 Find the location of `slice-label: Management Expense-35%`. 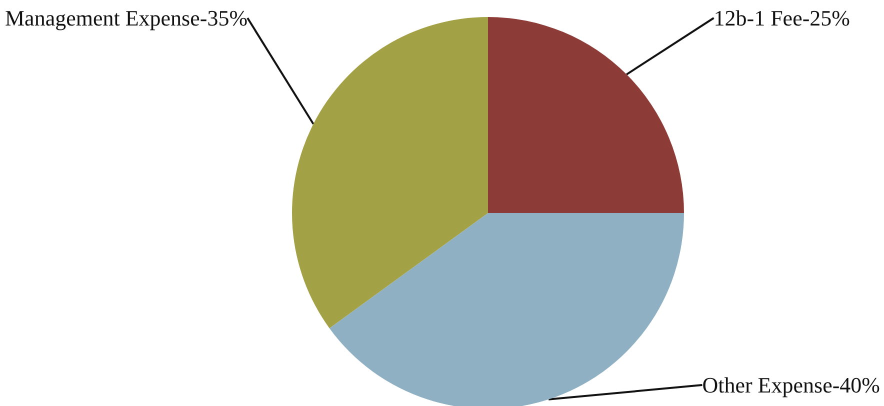

slice-label: Management Expense-35% is located at coordinates (126, 18).